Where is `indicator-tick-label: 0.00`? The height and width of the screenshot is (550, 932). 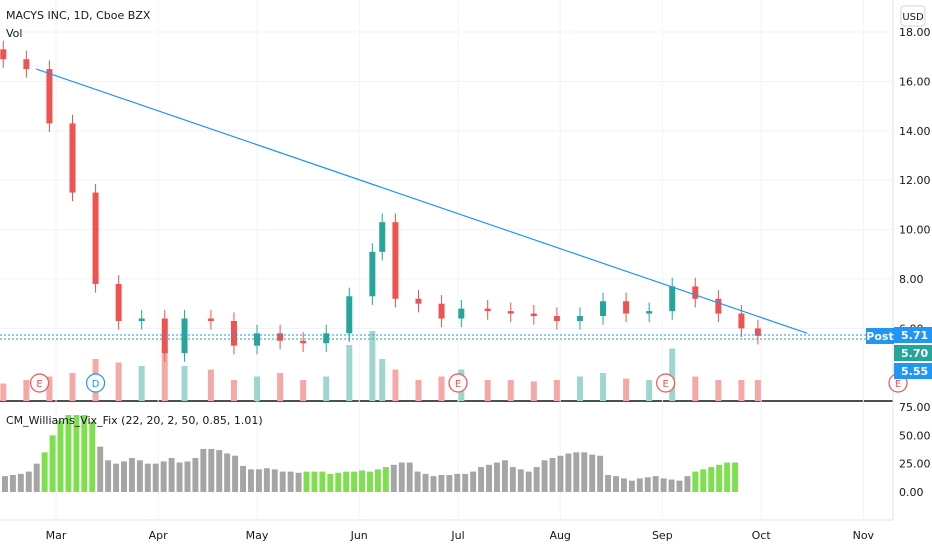 indicator-tick-label: 0.00 is located at coordinates (911, 492).